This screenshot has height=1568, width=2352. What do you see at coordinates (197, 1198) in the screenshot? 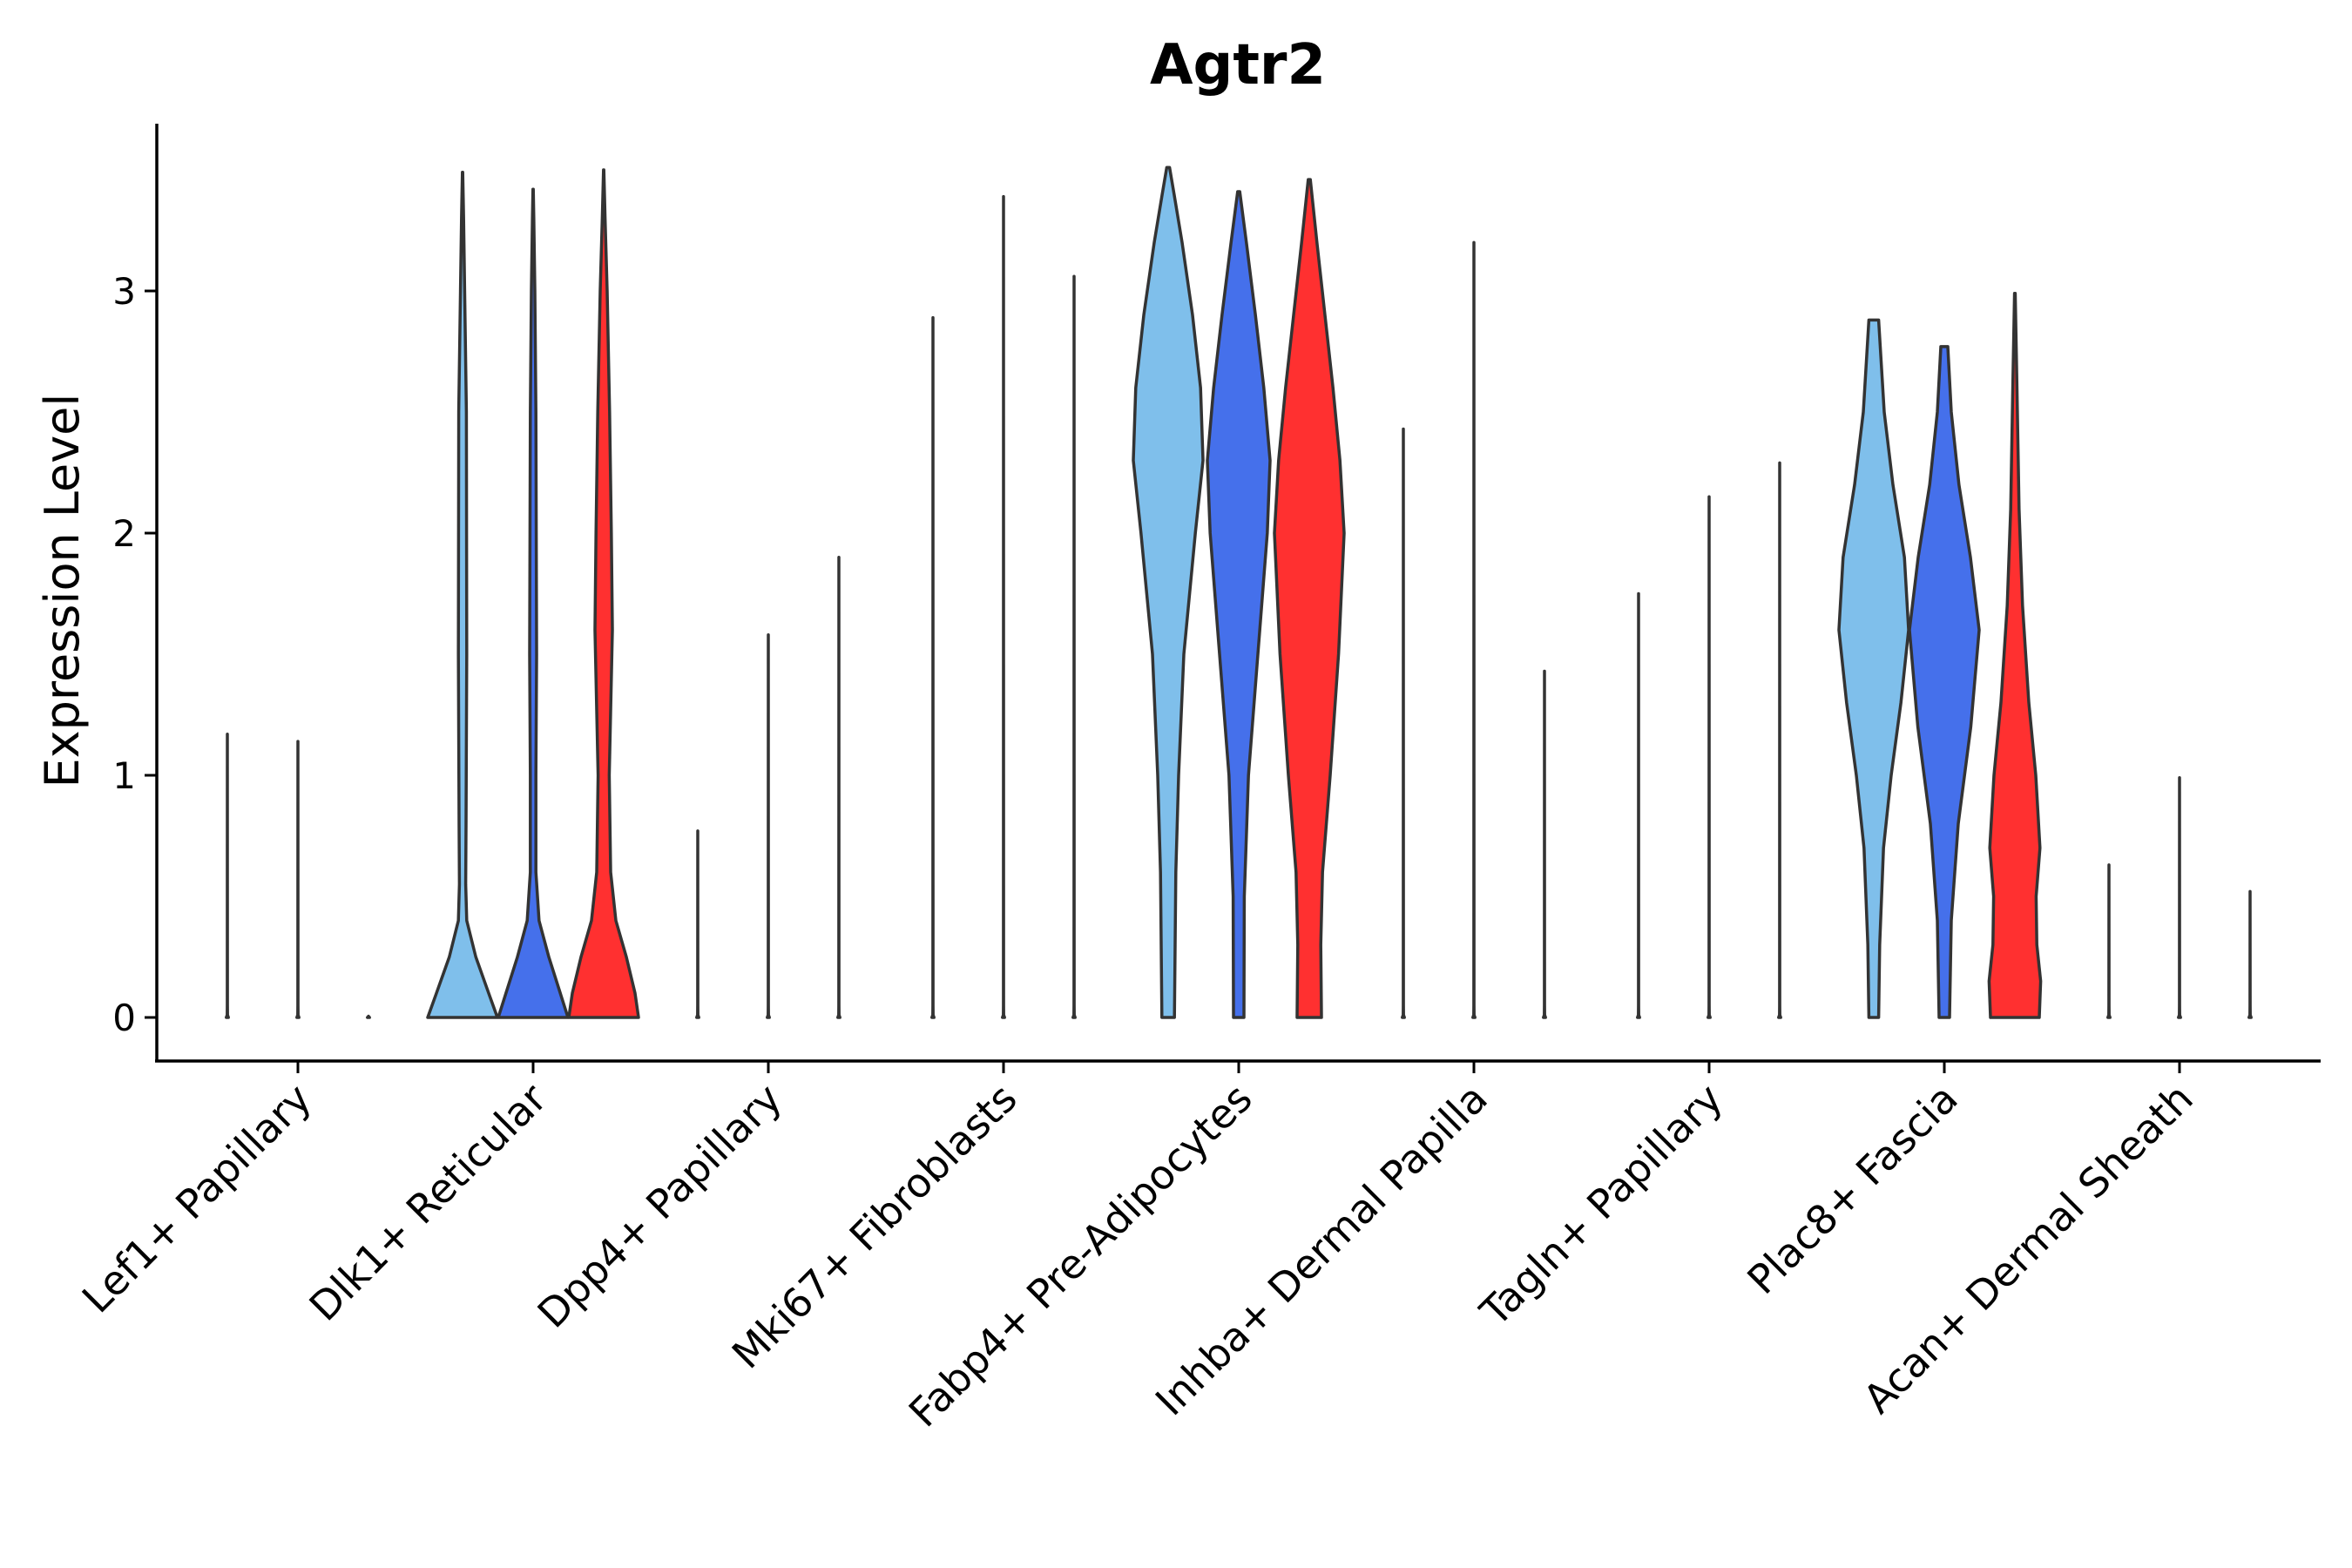
I see `x-tick-label: Lef1+ Papillary` at bounding box center [197, 1198].